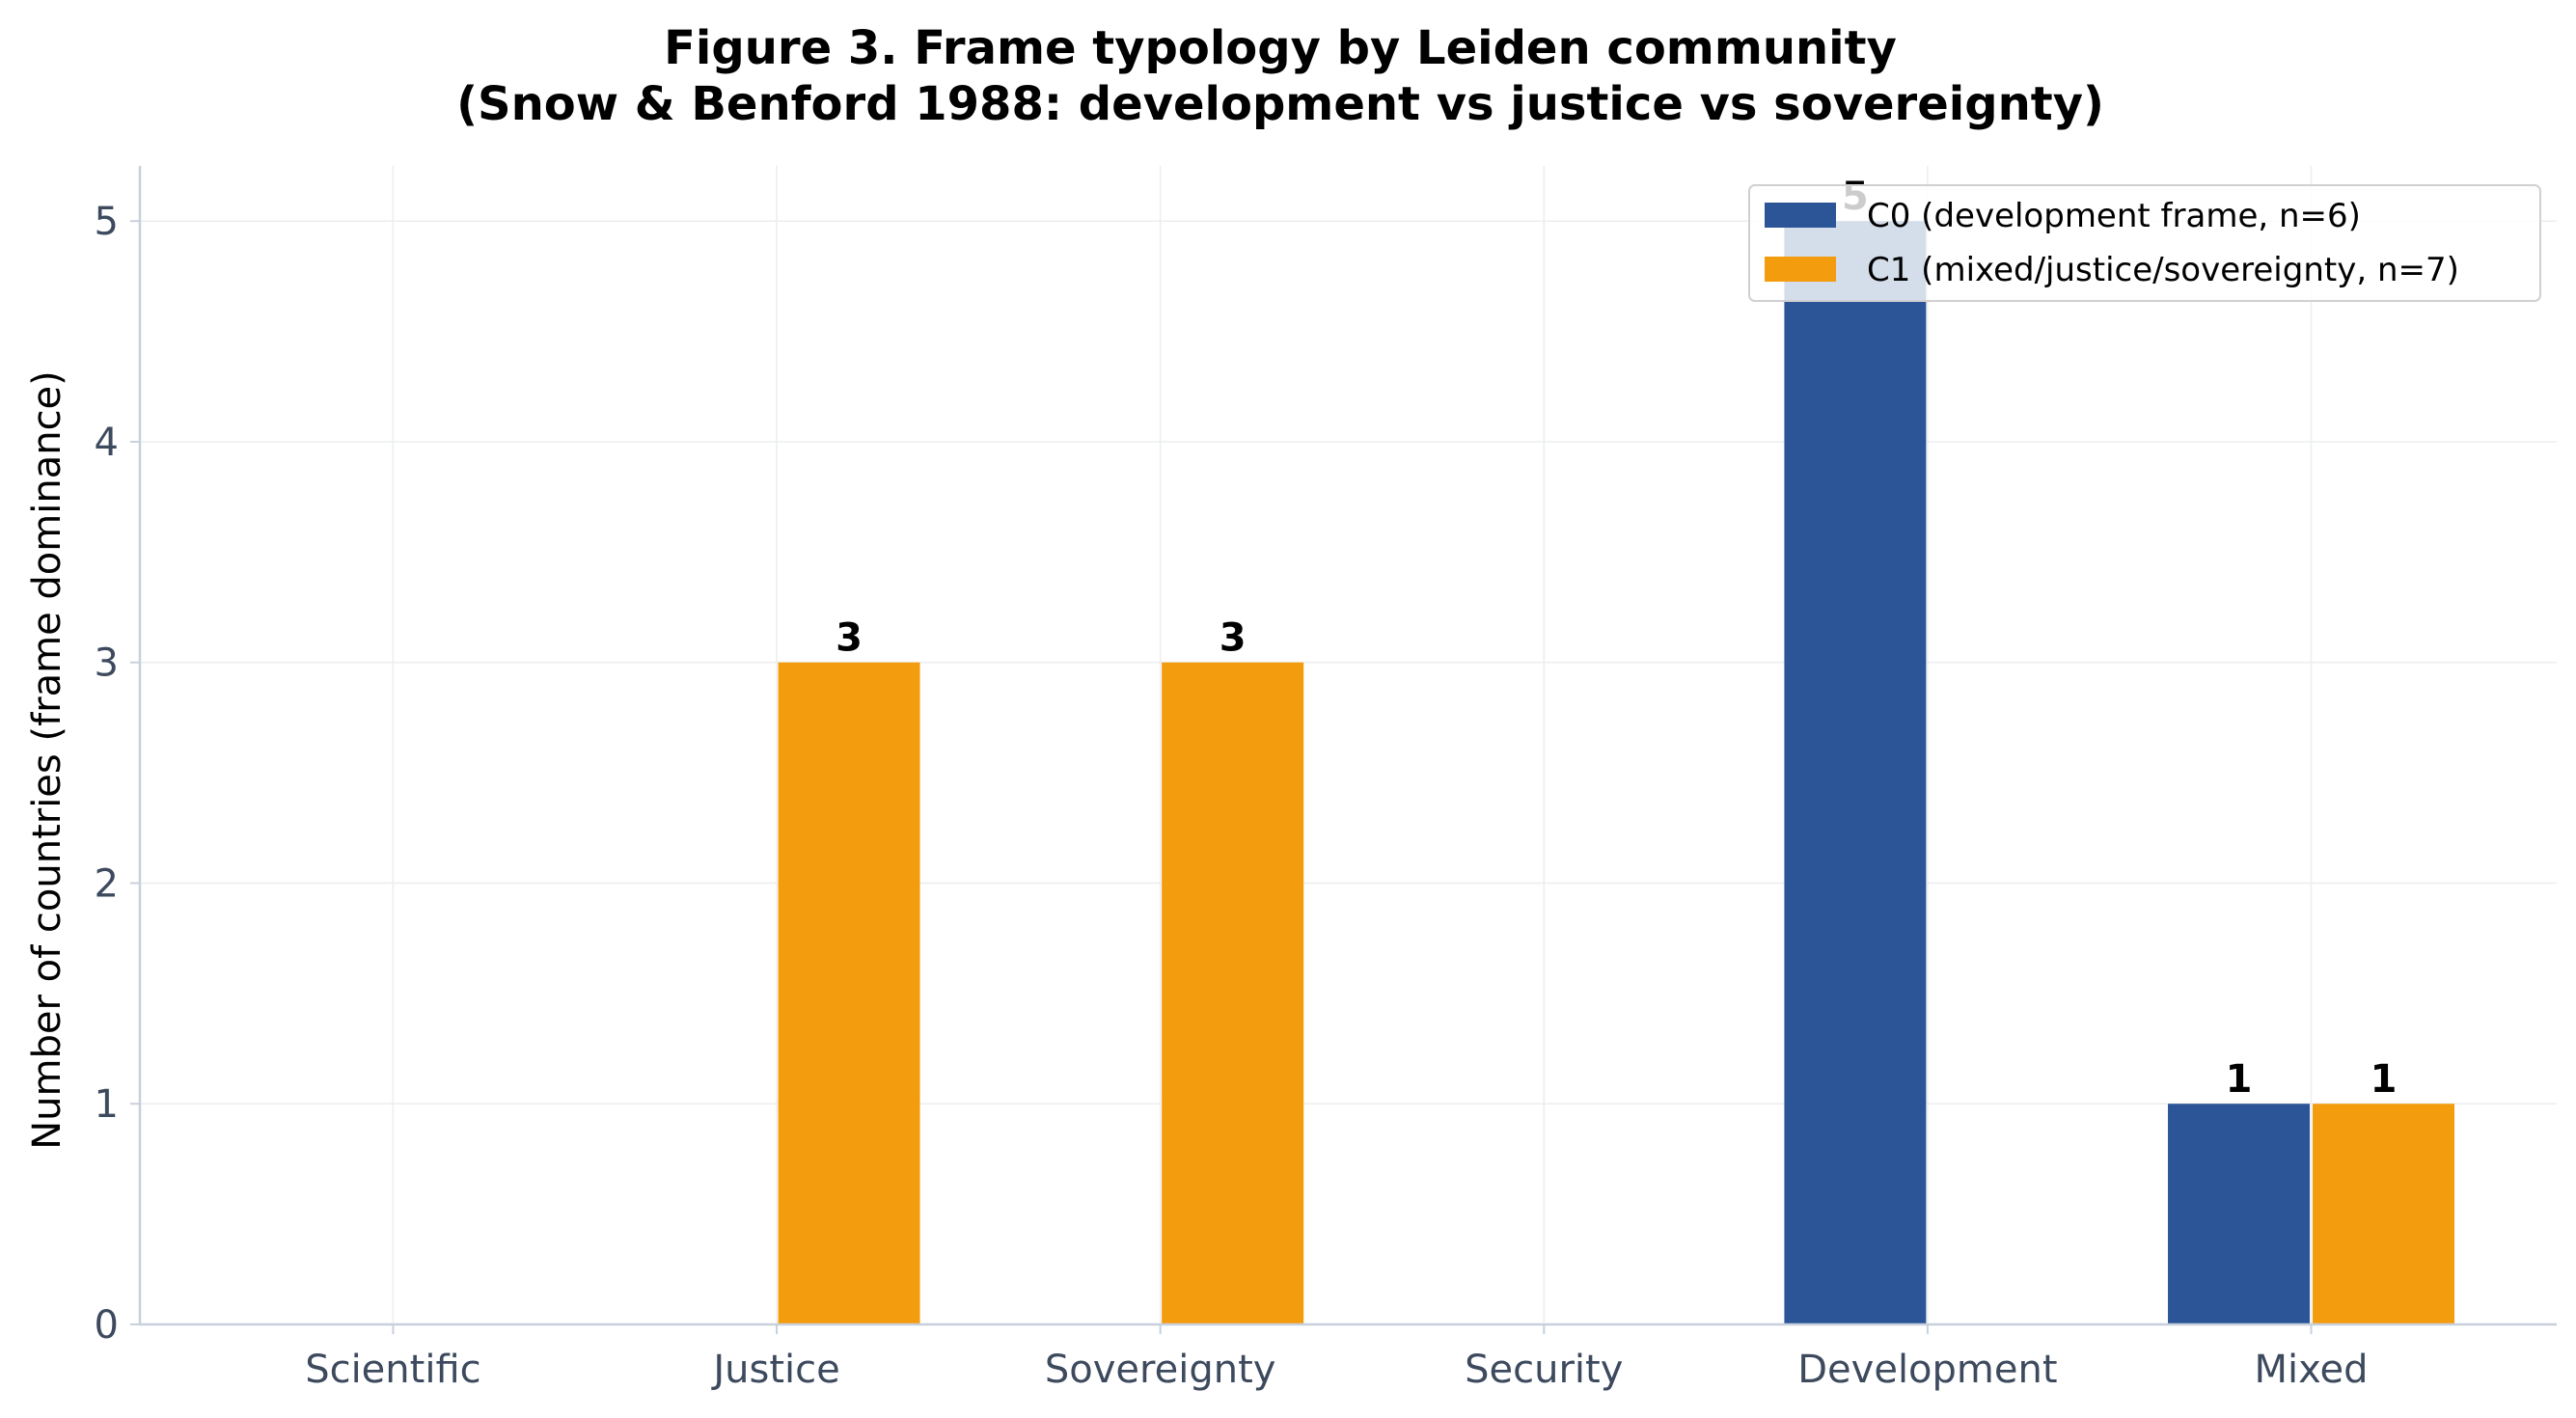 This screenshot has width=2576, height=1418. What do you see at coordinates (2311, 1370) in the screenshot?
I see `x-tick-label: Mixed` at bounding box center [2311, 1370].